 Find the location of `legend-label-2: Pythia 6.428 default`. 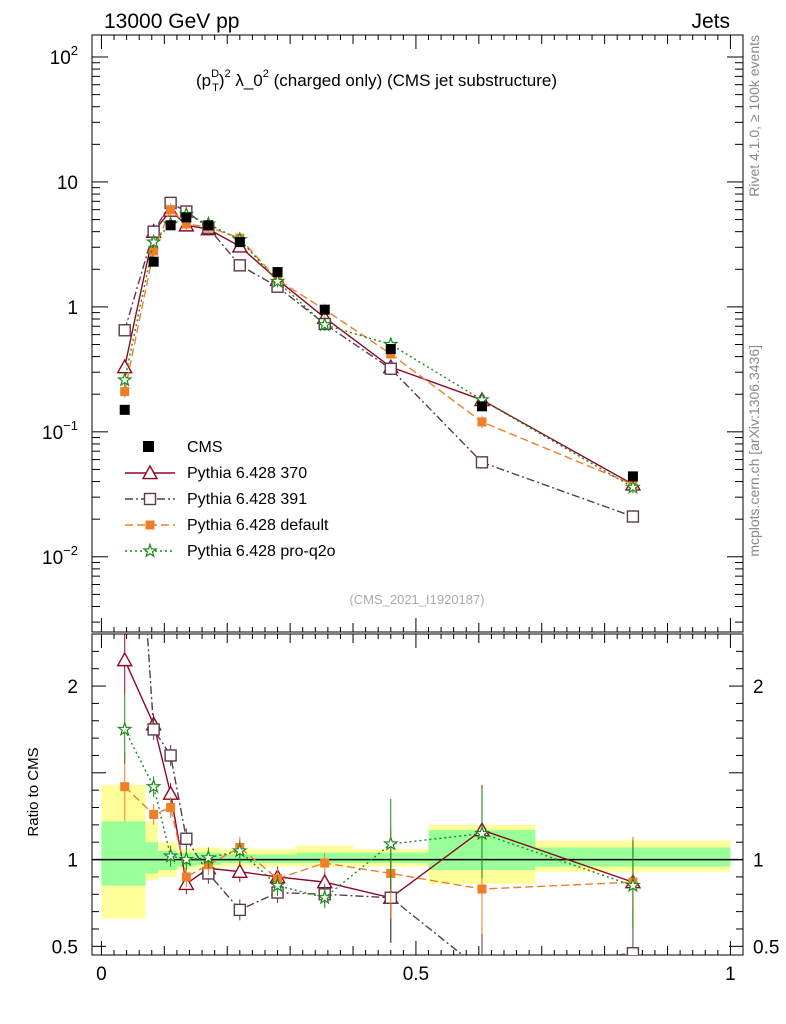

legend-label-2: Pythia 6.428 default is located at coordinates (258, 525).